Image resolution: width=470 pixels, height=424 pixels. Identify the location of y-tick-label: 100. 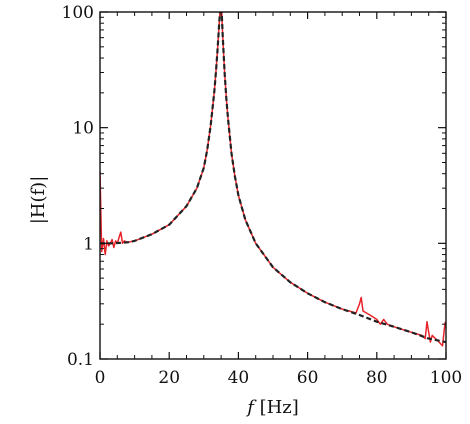
(78, 13).